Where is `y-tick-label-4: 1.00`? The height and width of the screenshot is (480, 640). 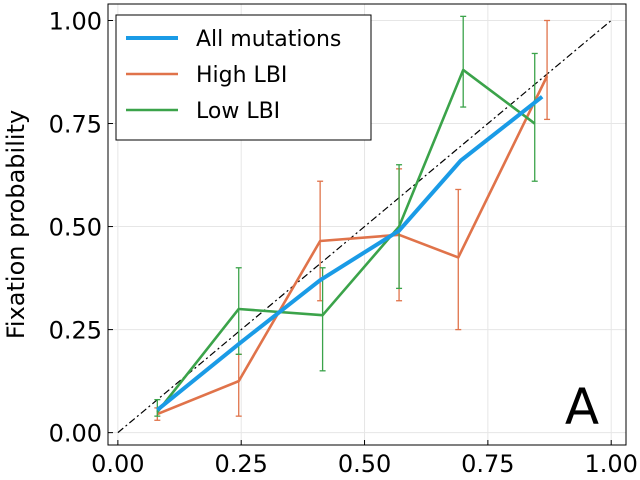 y-tick-label-4: 1.00 is located at coordinates (75, 21).